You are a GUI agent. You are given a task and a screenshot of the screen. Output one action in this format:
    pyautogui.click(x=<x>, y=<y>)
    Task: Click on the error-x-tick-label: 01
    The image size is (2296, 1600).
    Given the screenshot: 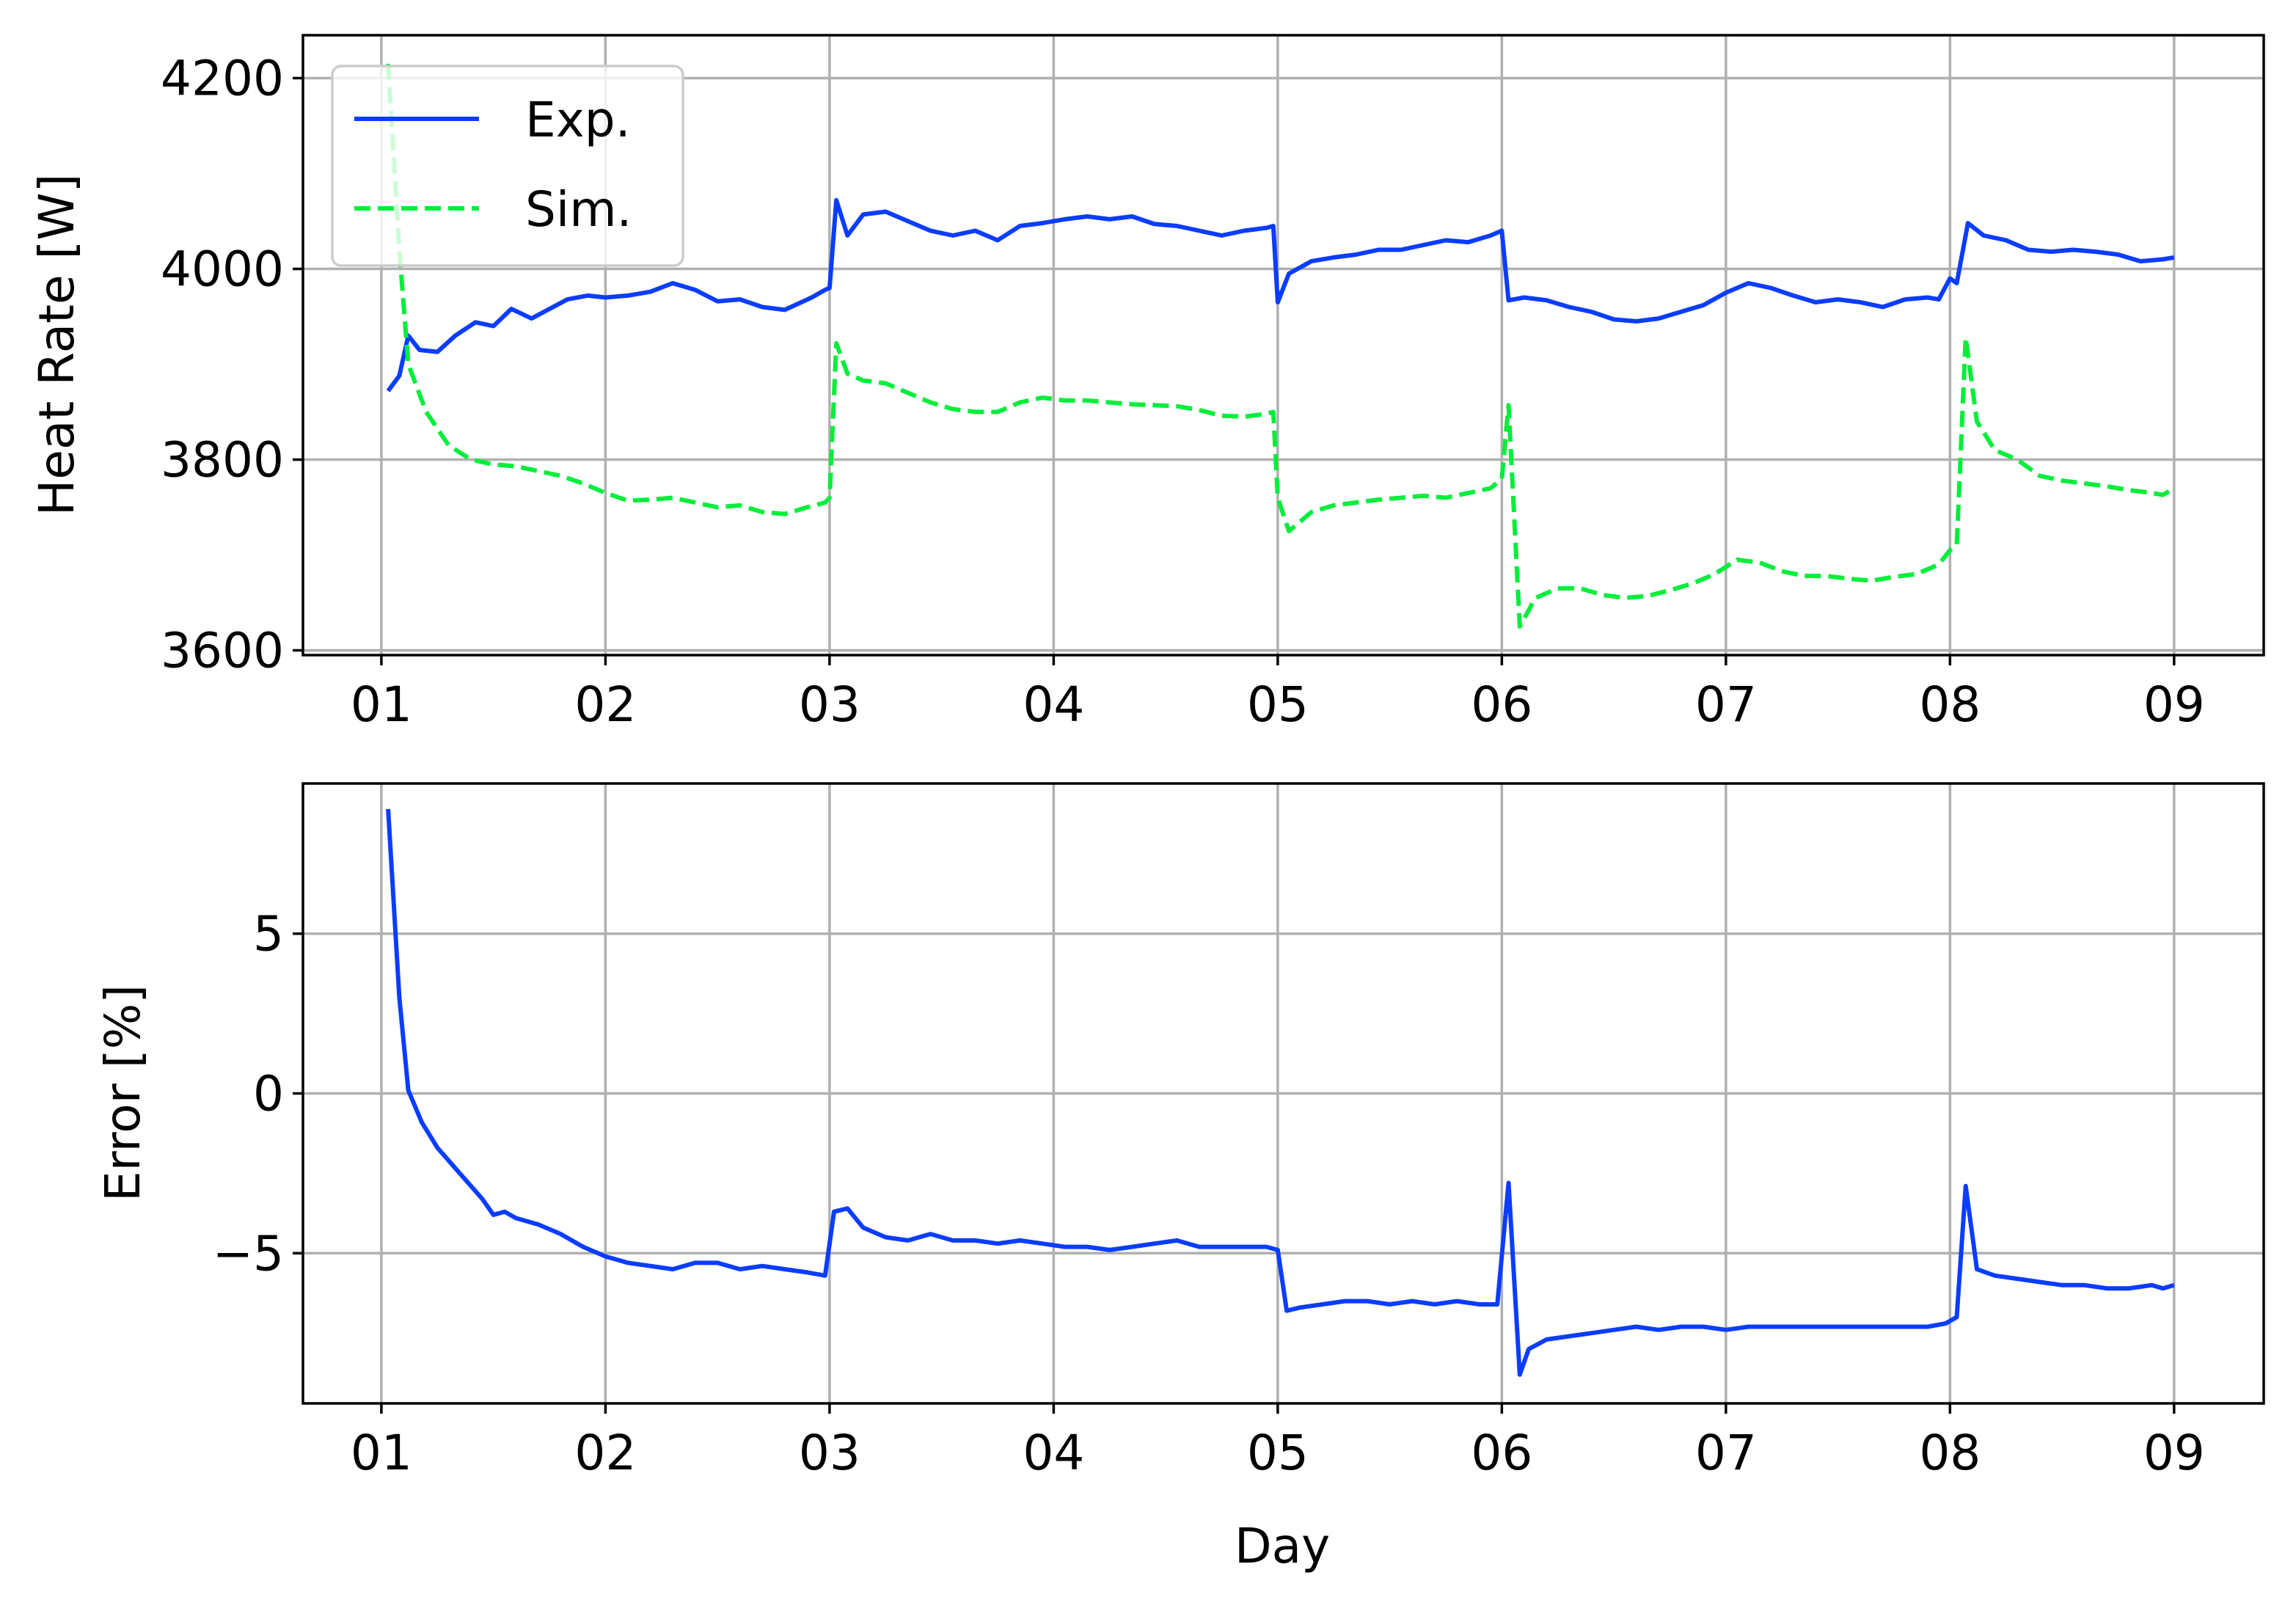 What is the action you would take?
    pyautogui.click(x=382, y=1453)
    